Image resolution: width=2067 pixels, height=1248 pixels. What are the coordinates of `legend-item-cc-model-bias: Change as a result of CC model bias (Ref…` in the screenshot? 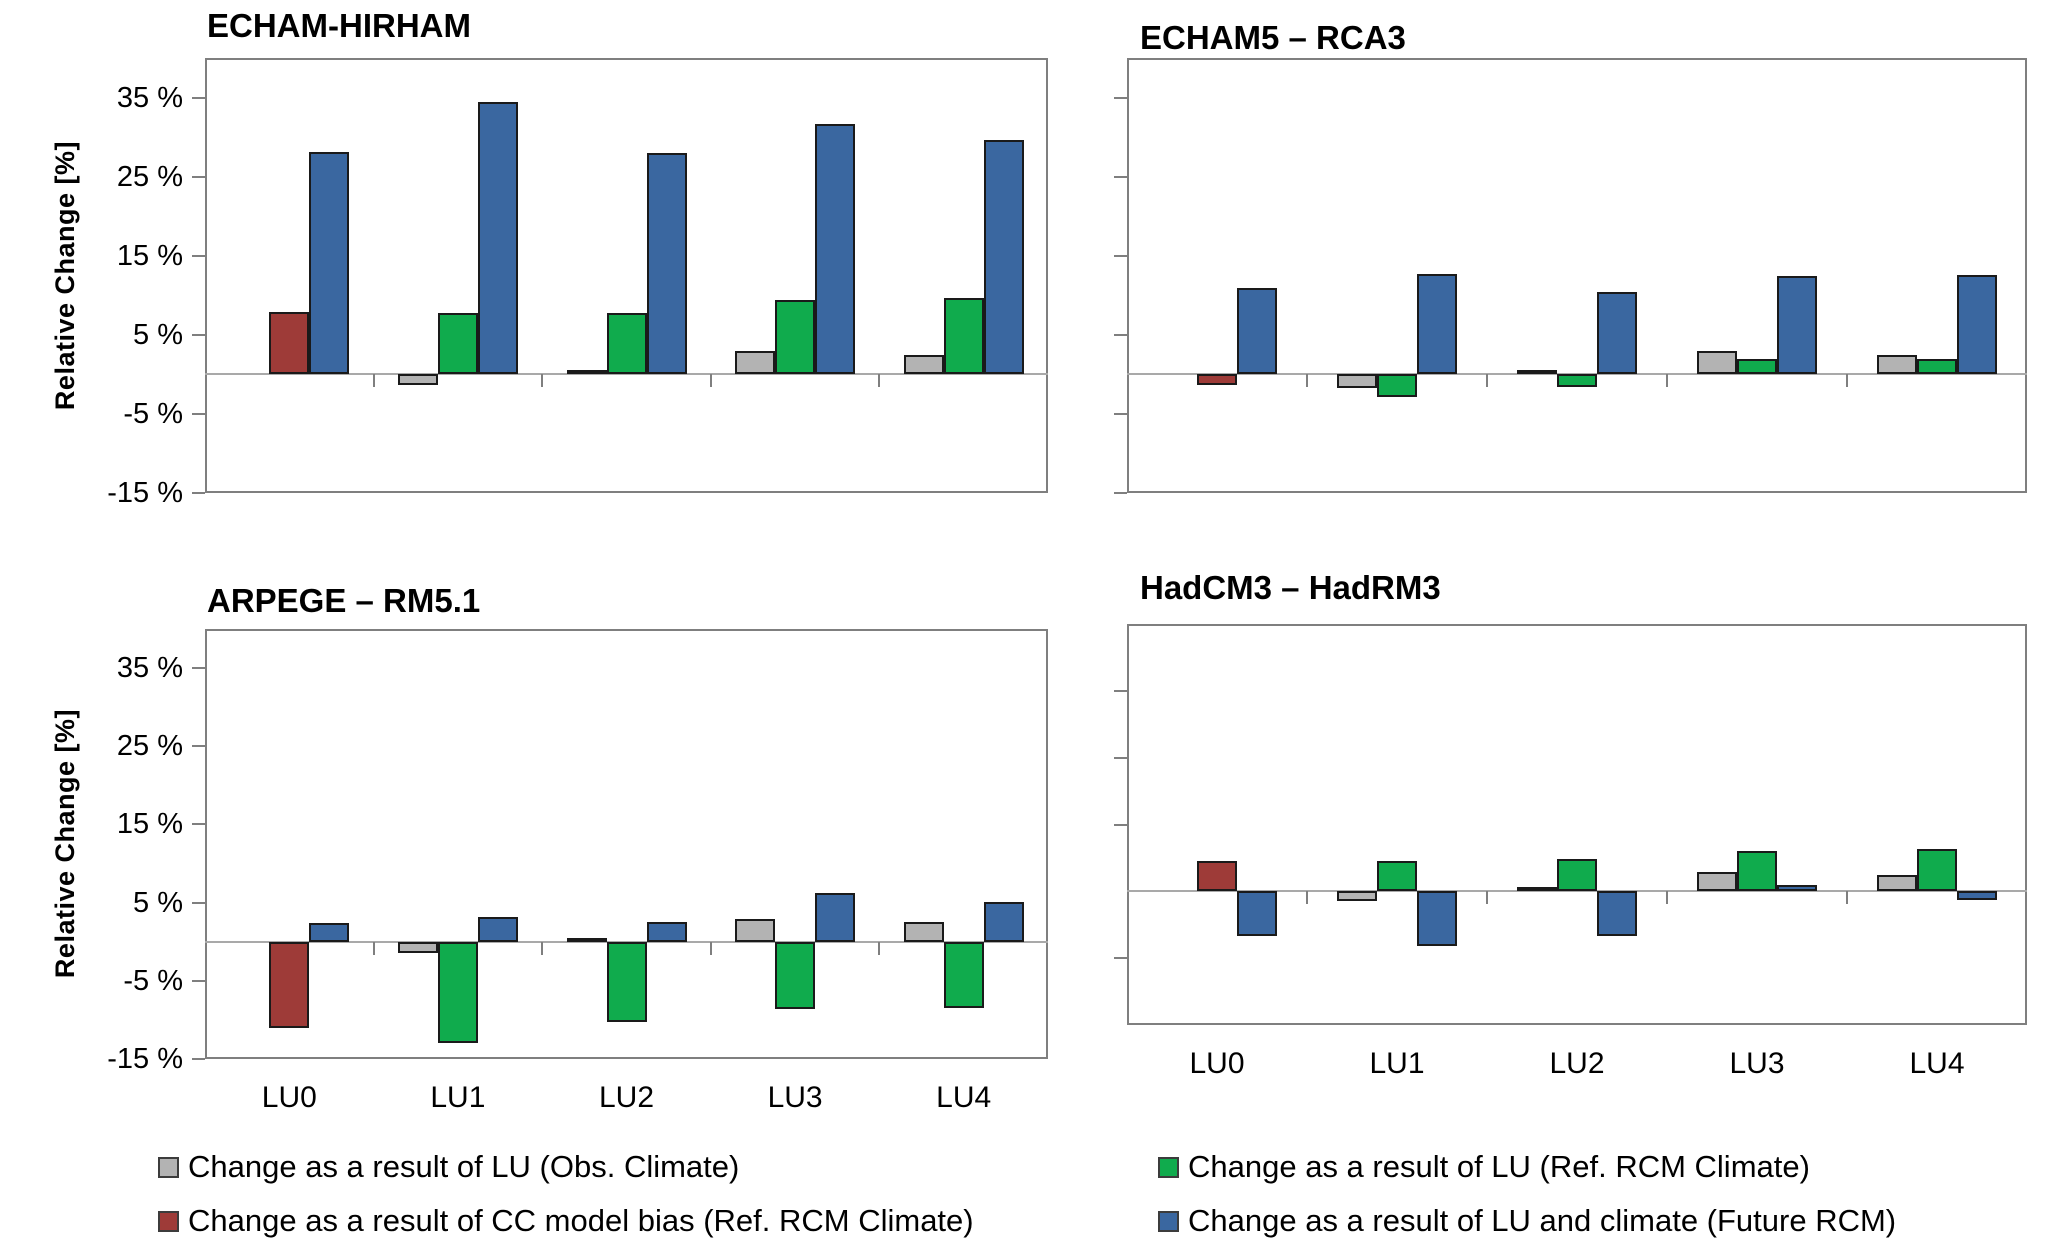 It's located at (566, 1221).